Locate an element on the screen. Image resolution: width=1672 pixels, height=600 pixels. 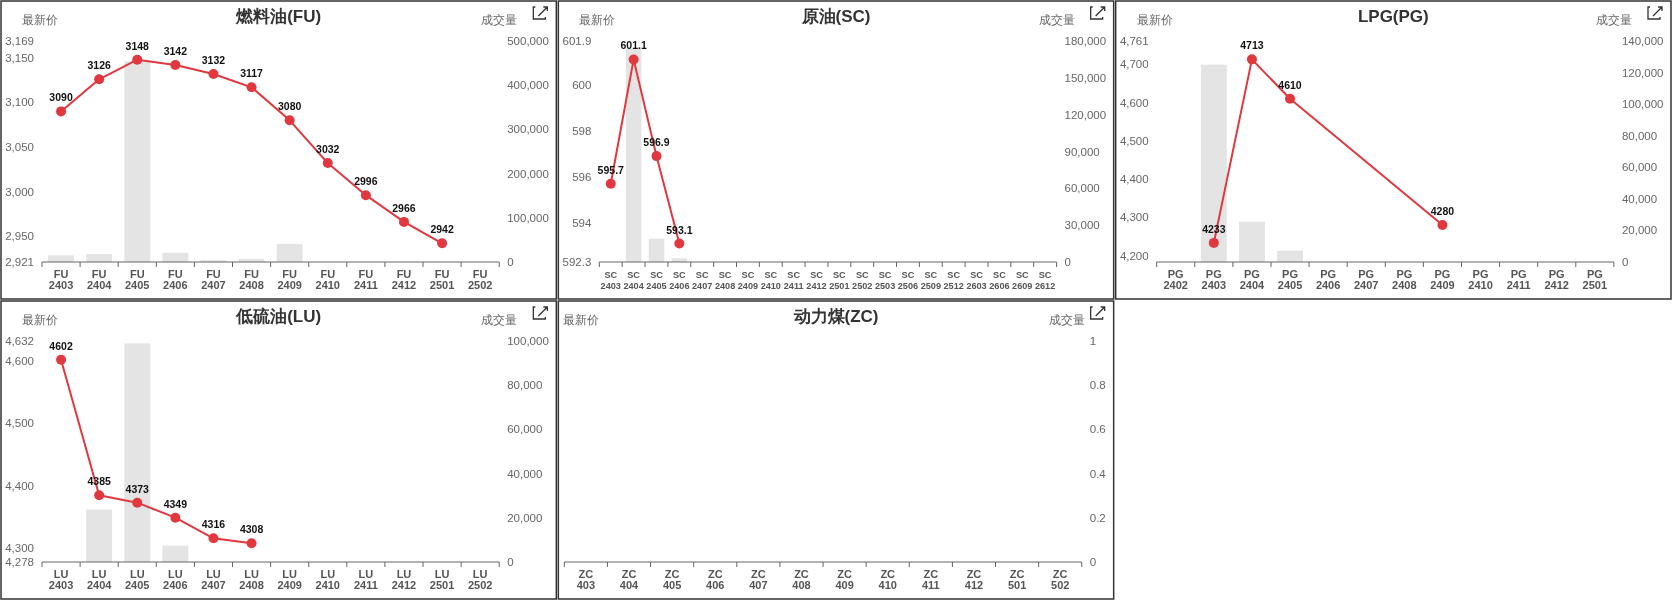
x-tick-label: FU 2407 is located at coordinates (213, 279).